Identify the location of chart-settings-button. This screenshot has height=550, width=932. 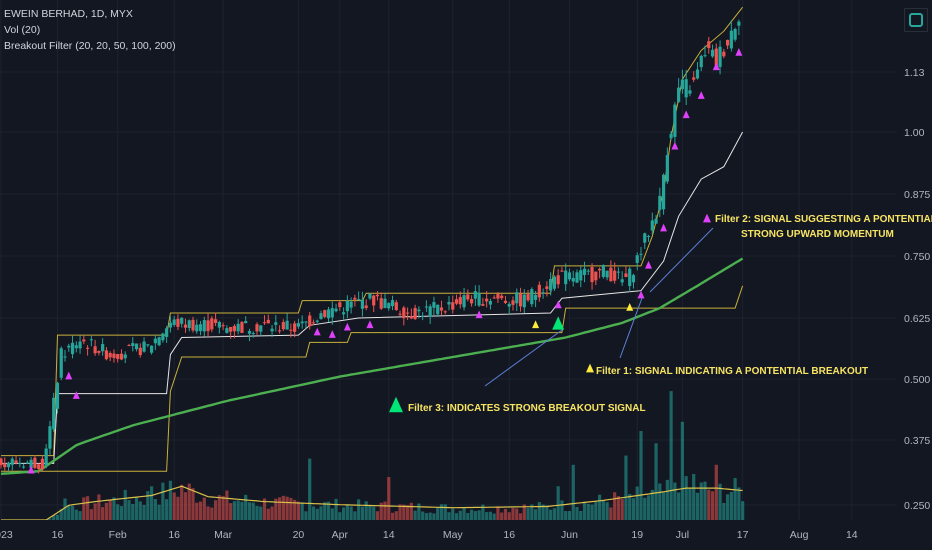
(916, 20).